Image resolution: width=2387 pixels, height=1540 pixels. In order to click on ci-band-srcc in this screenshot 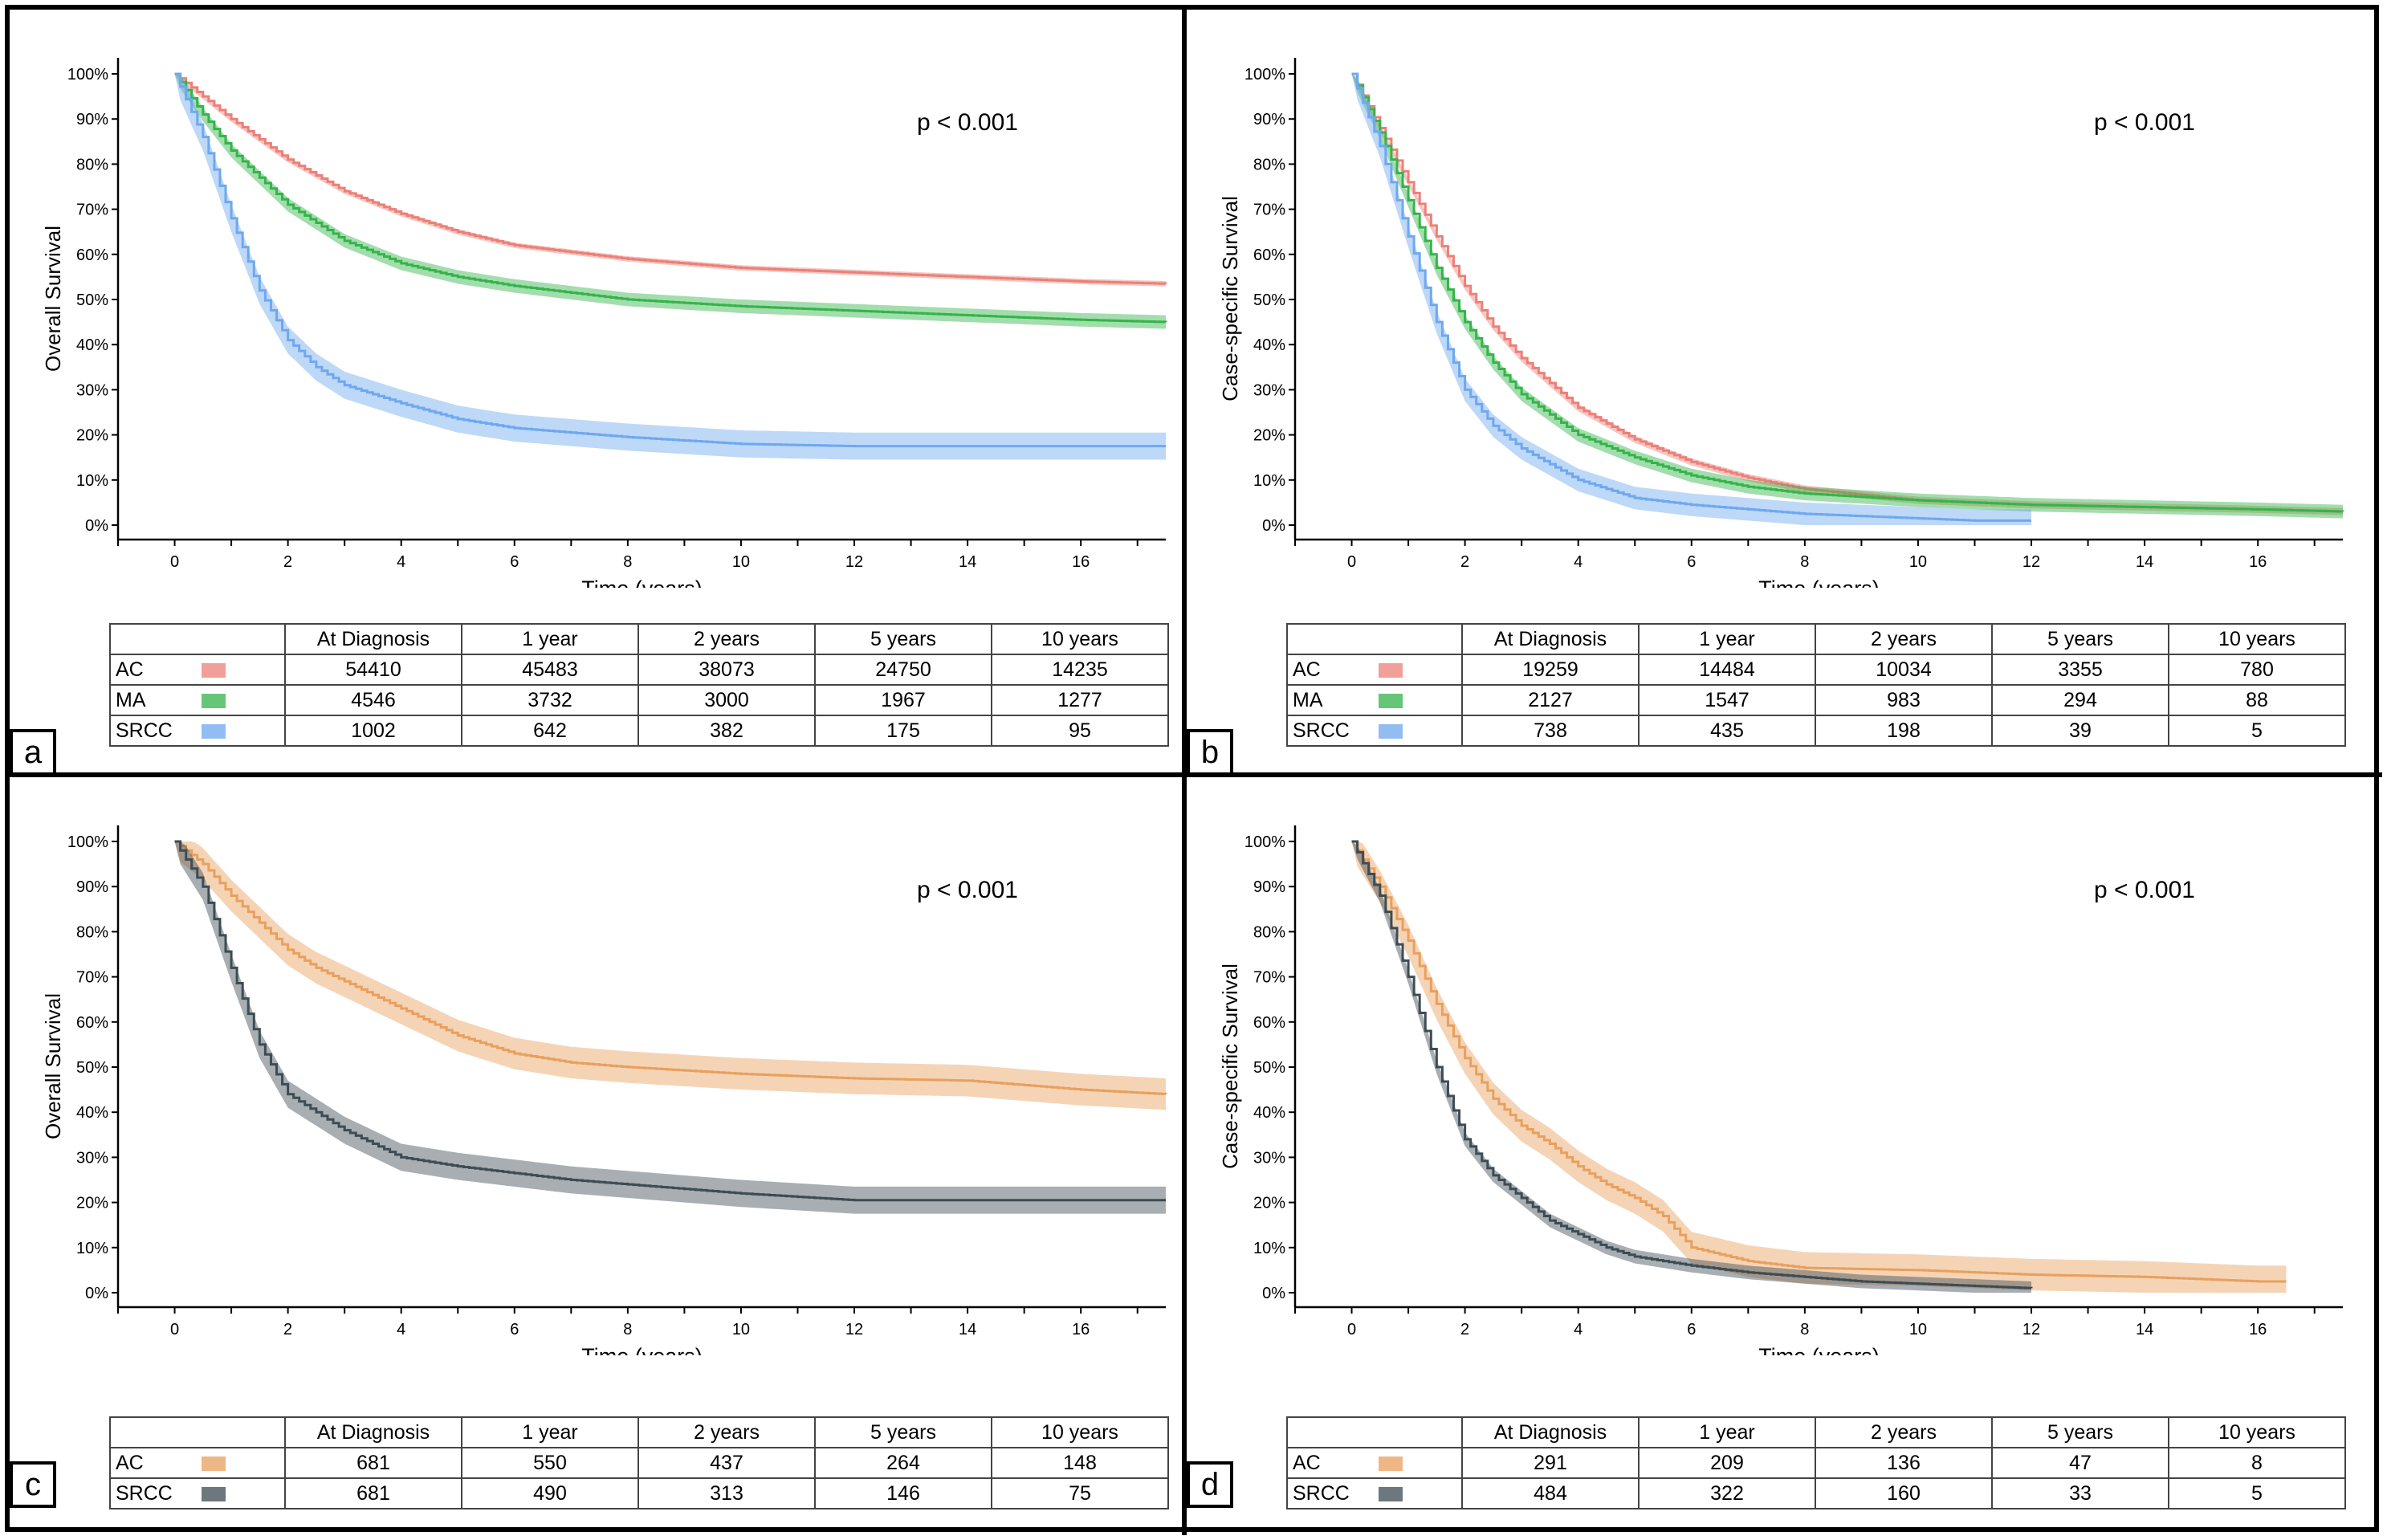, I will do `click(1691, 1067)`.